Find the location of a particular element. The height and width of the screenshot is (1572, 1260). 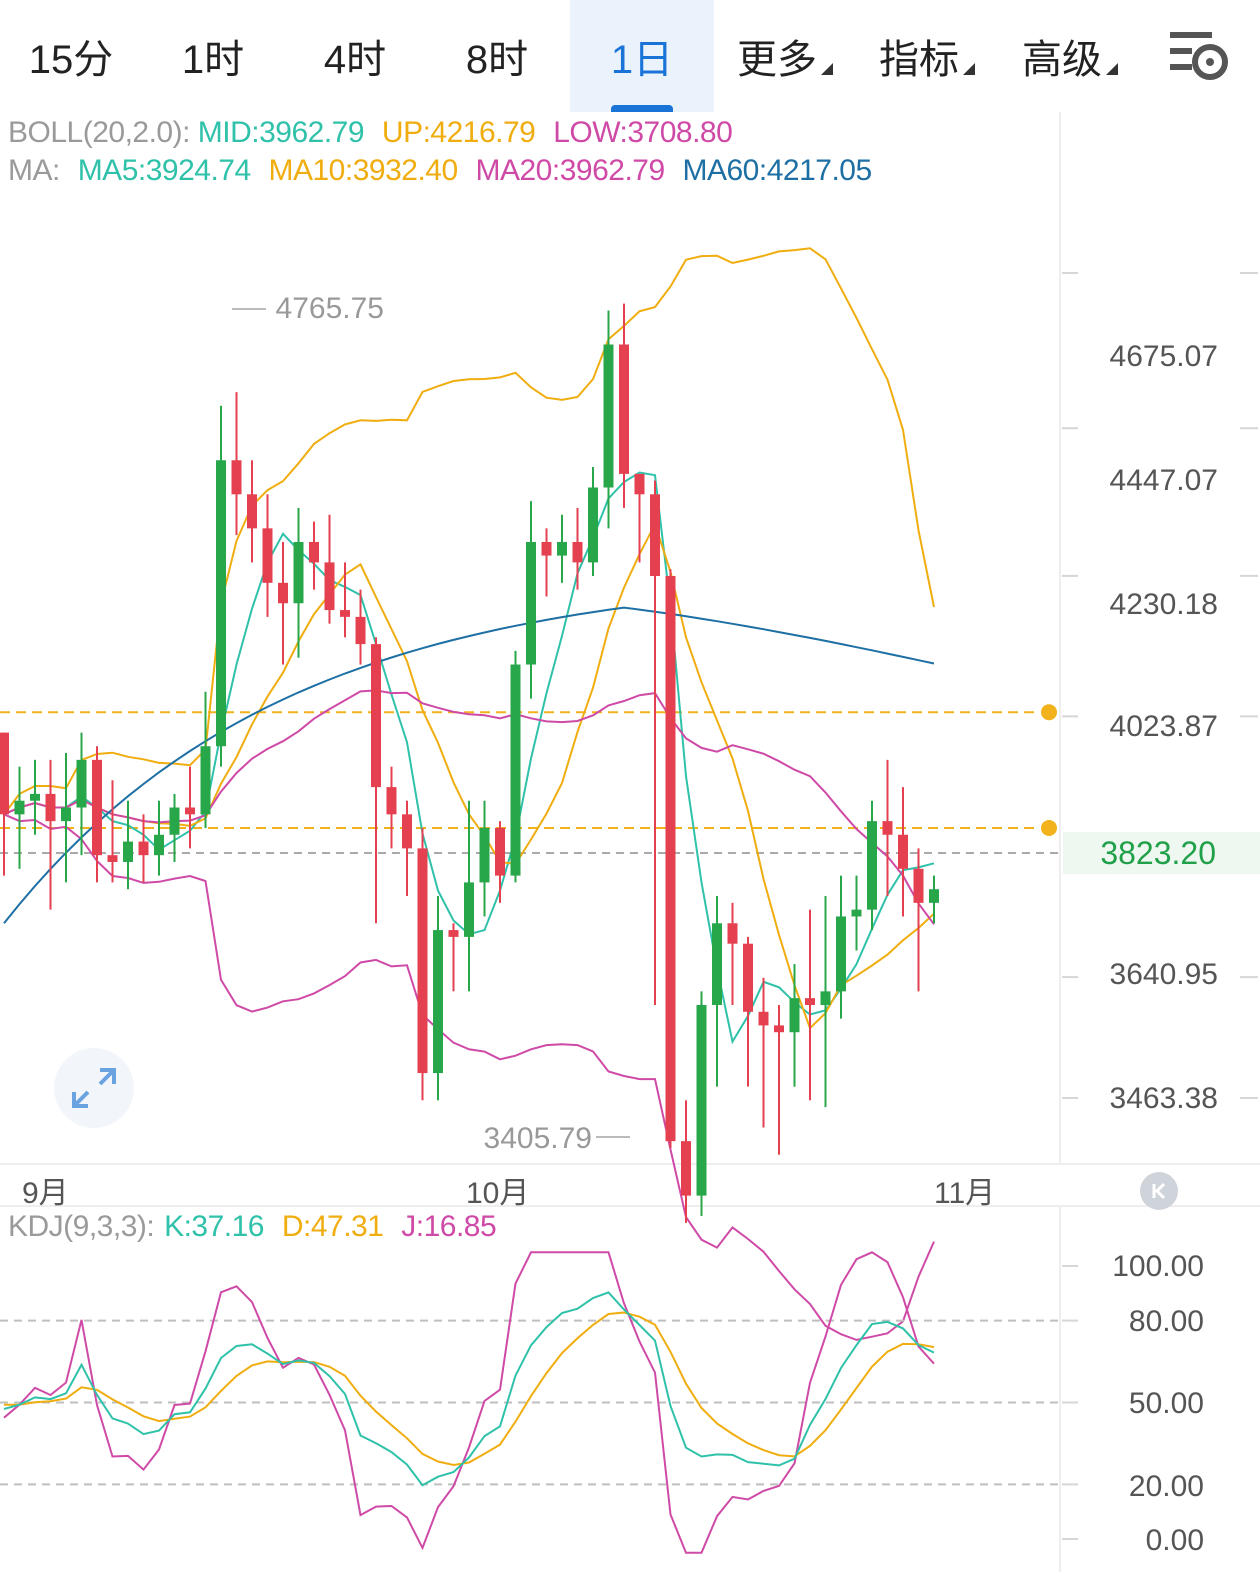

rewind-icon is located at coordinates (1159, 1191).